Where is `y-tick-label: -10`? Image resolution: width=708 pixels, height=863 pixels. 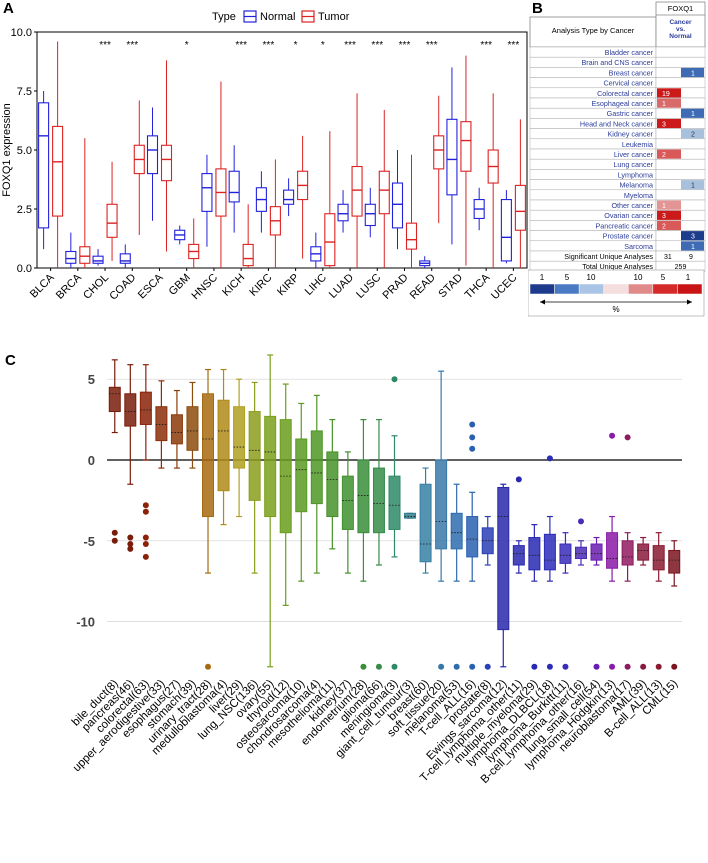 y-tick-label: -10 is located at coordinates (85, 622).